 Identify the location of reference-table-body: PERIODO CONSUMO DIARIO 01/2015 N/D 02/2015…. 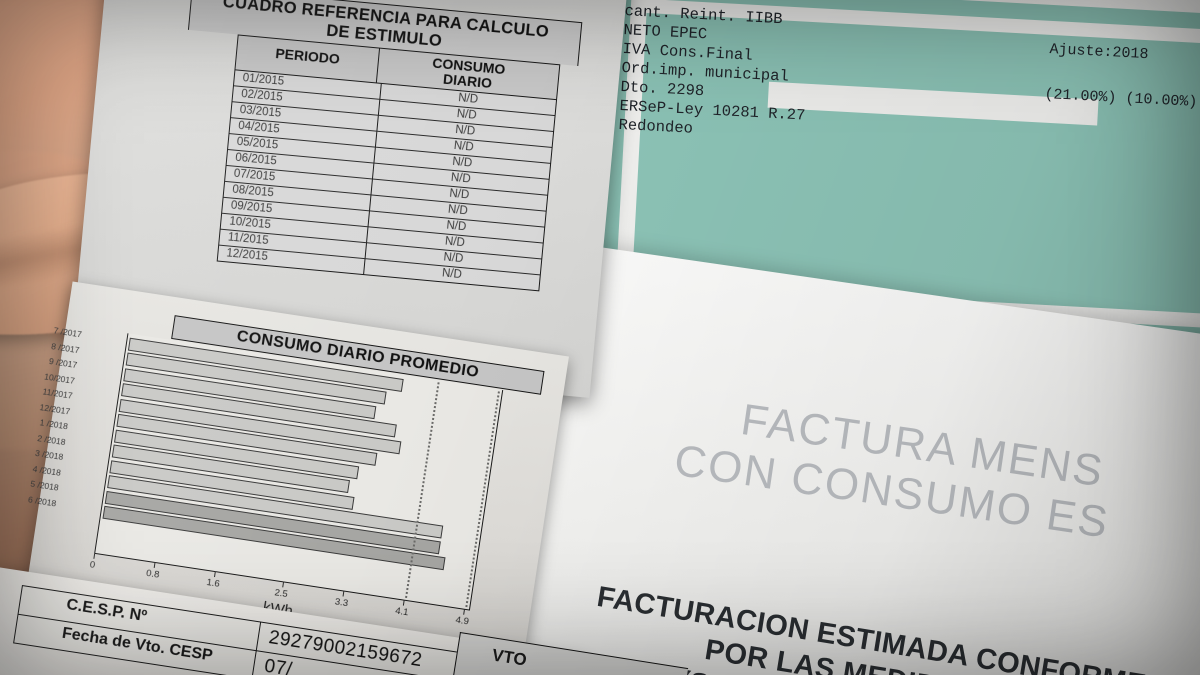
(388, 163).